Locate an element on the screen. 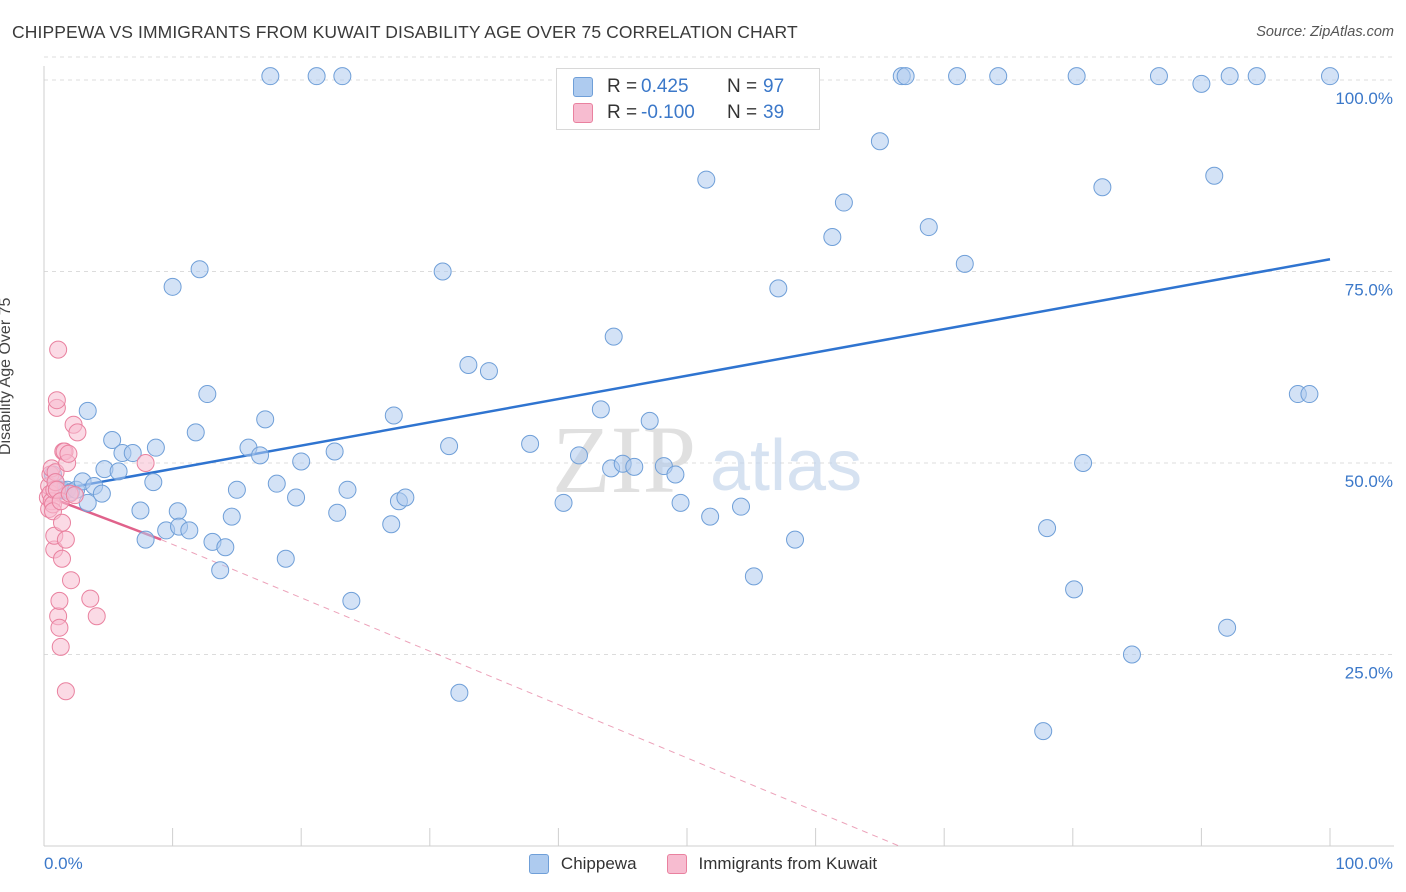  y-tick-label: 25.0% is located at coordinates (1369, 673).